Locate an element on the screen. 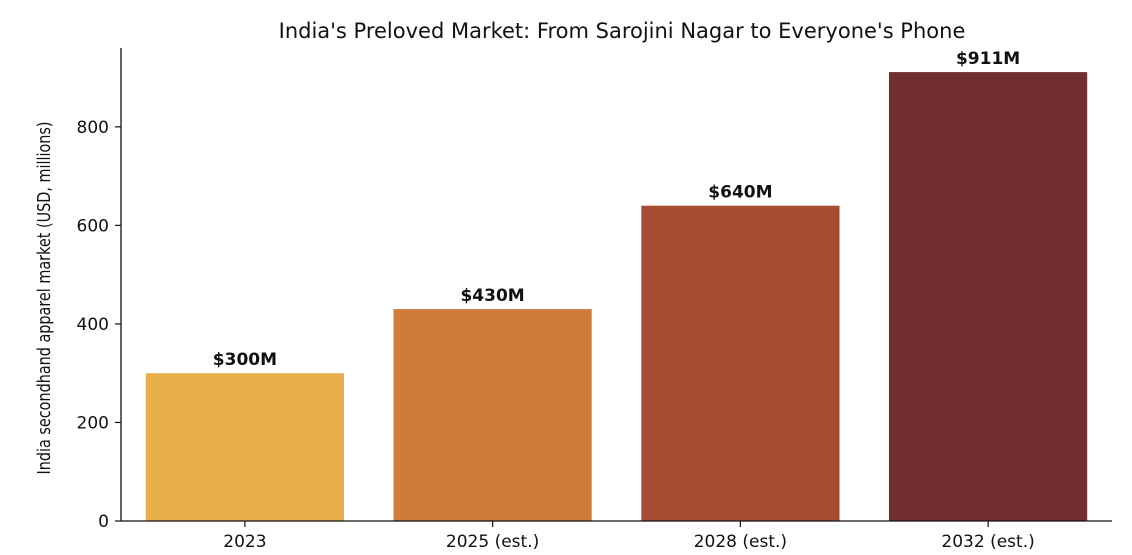 The image size is (1132, 555). bar-value-label: $911M is located at coordinates (988, 59).